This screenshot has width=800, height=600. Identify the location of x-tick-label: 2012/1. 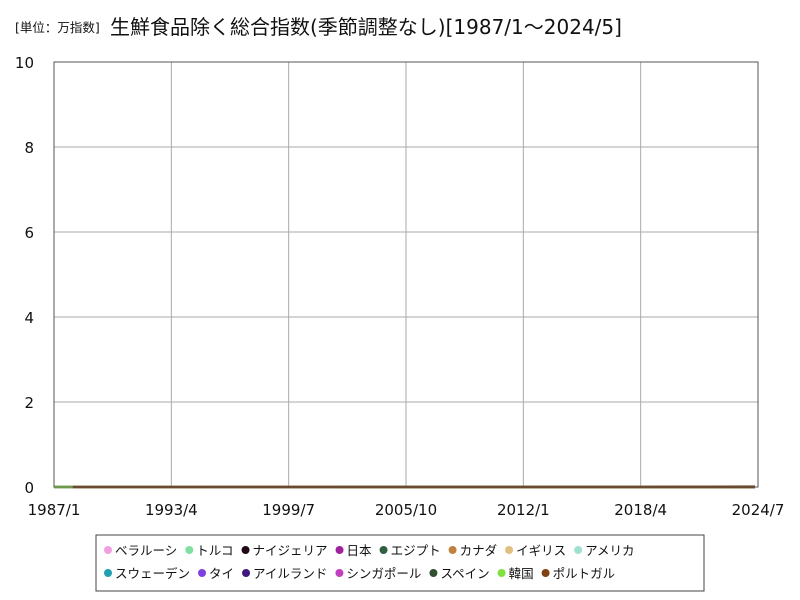
(523, 510).